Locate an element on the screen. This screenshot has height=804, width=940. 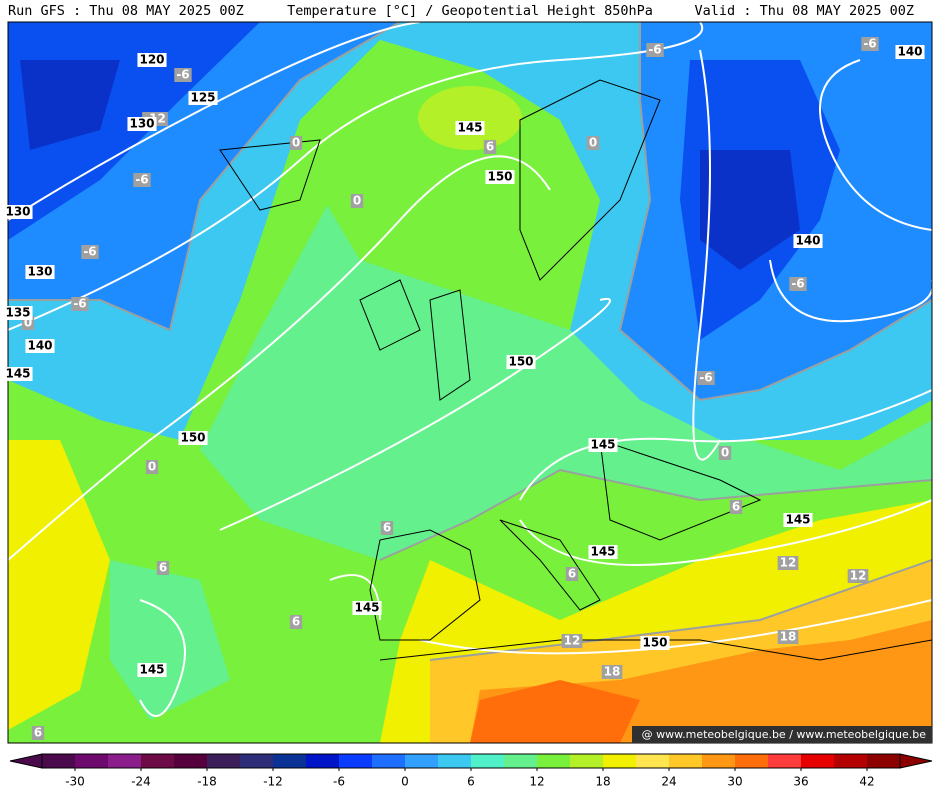
height-label-text: 125 is located at coordinates (202, 98).